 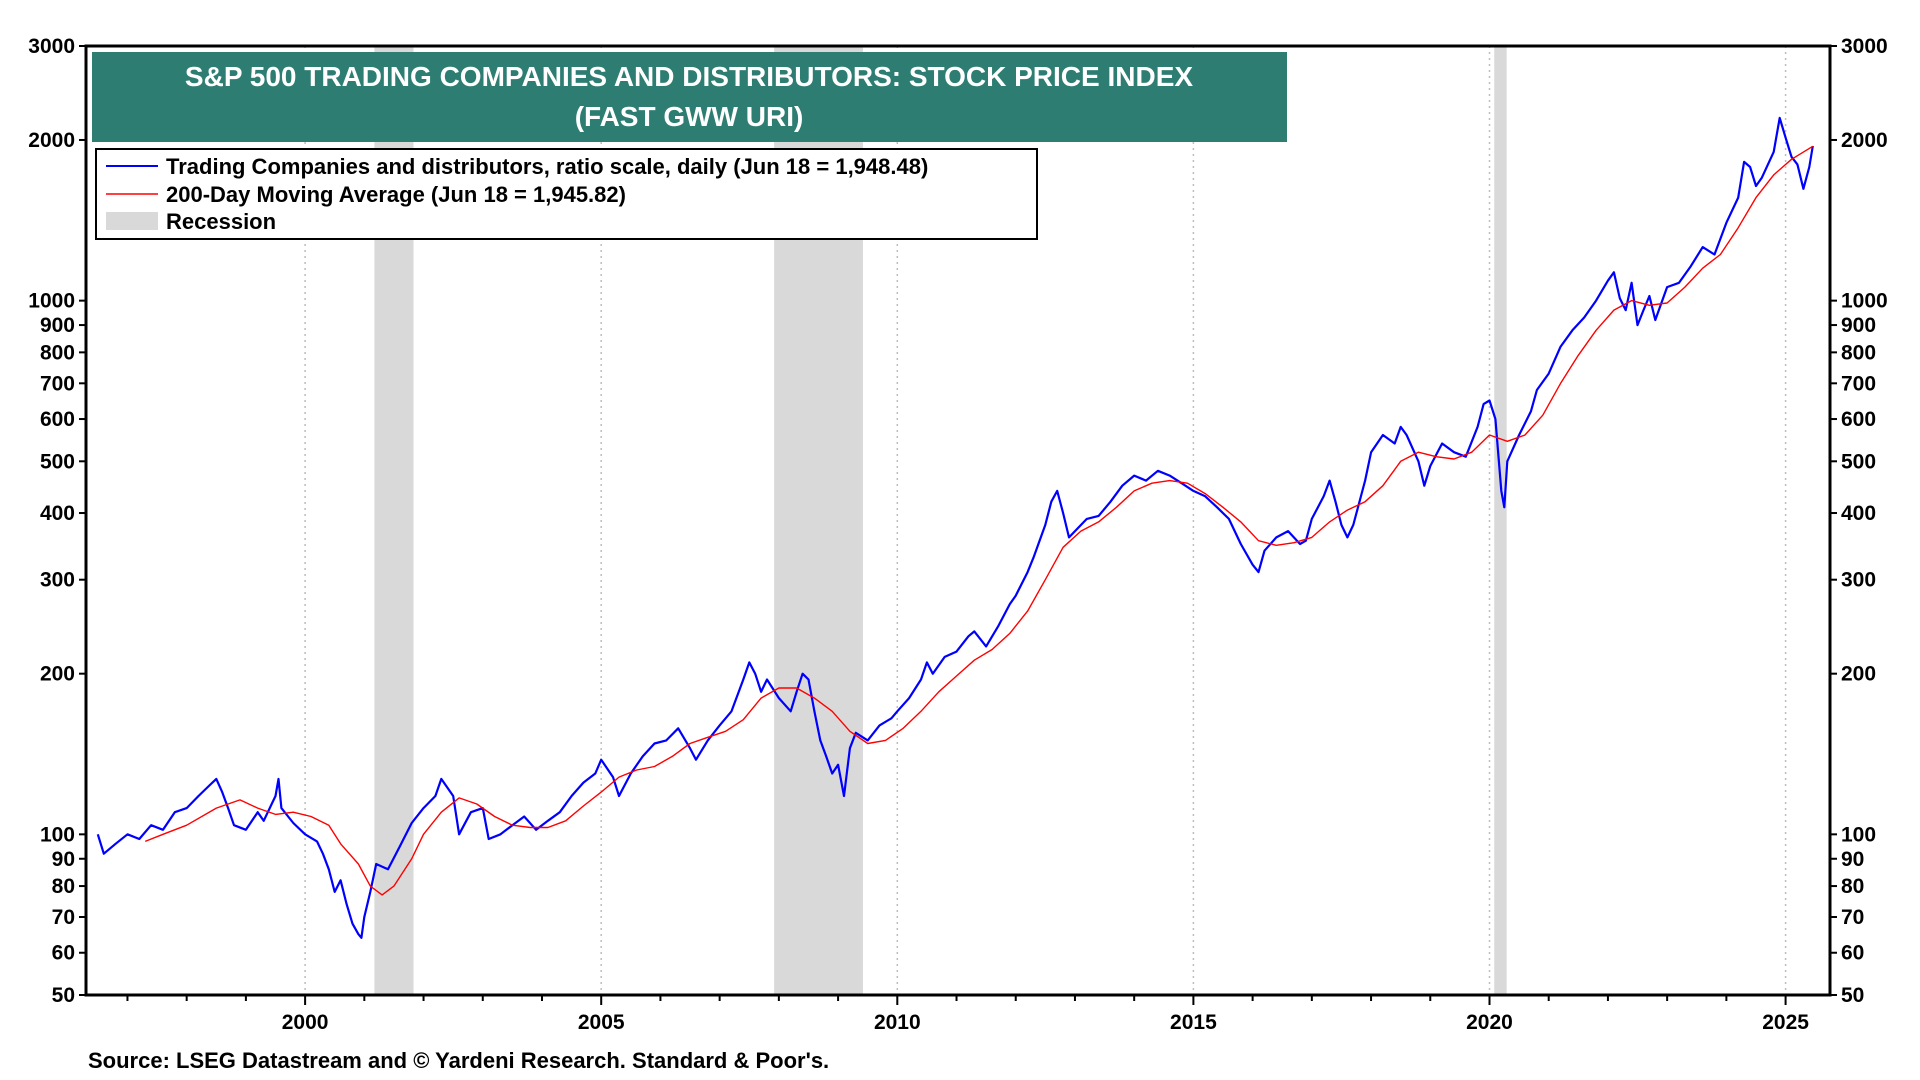 I want to click on y-tick-label-left: 2000, so click(x=51, y=140).